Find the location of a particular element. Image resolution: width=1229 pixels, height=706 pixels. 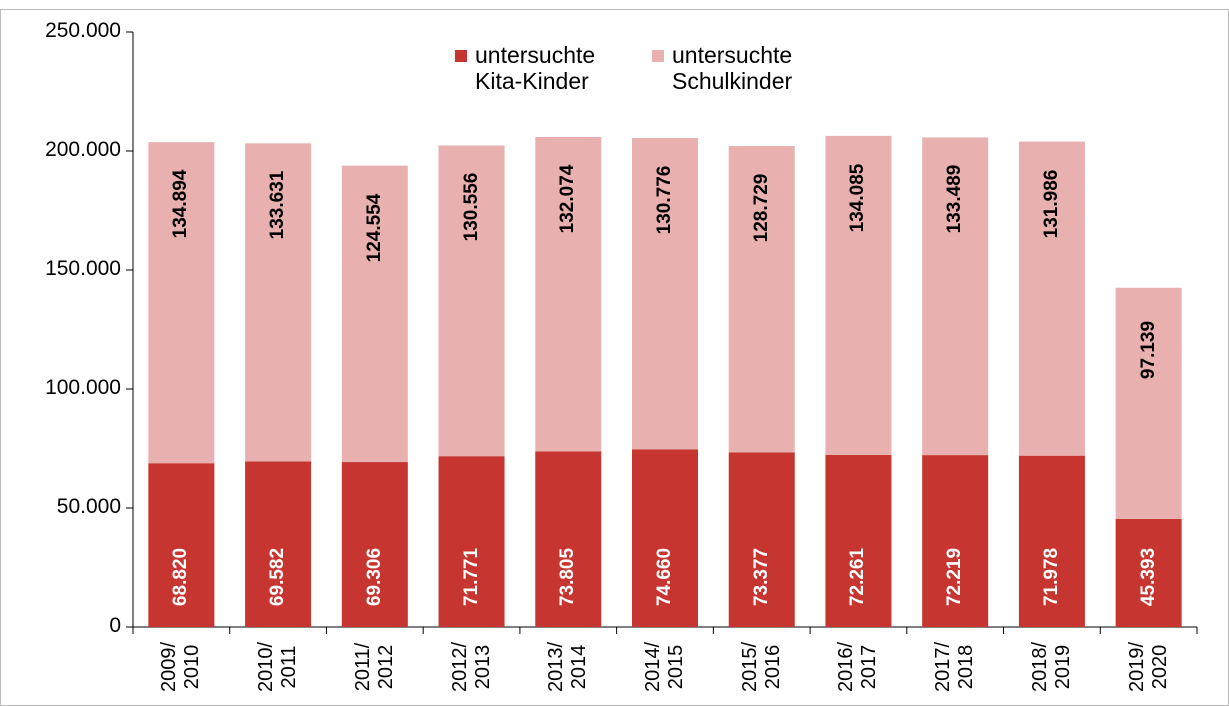

y-tick-label: 100.000 is located at coordinates (83, 387).